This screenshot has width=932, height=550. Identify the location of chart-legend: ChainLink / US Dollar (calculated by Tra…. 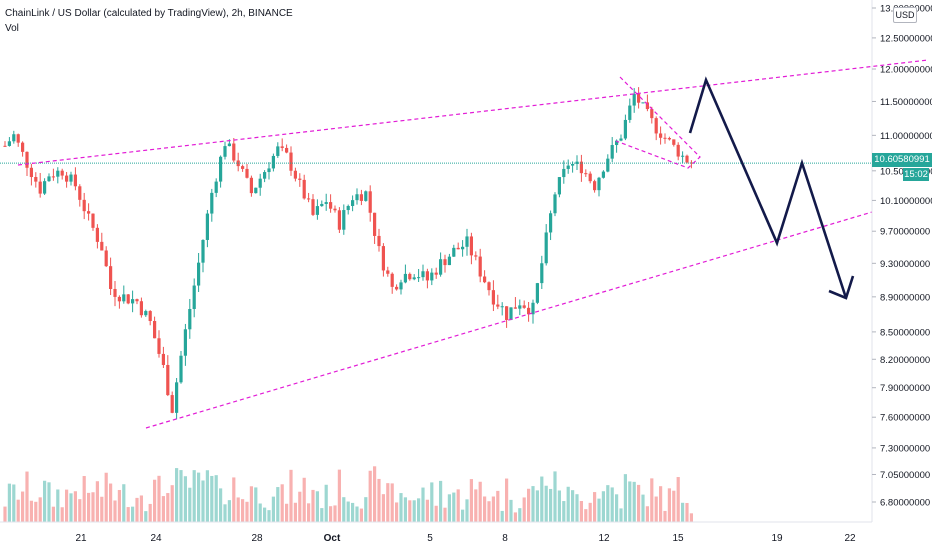
(149, 21).